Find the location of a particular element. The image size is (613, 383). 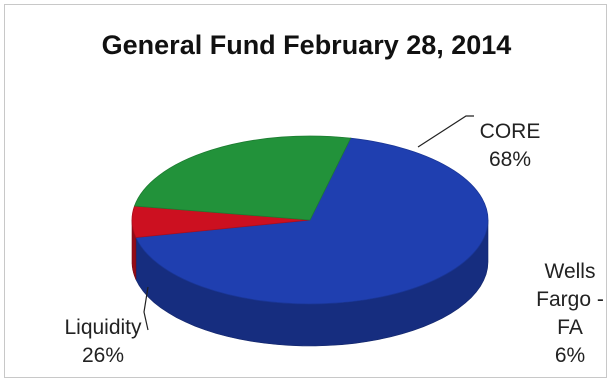

chart-title: General Fund February 28, 2014 is located at coordinates (306, 45).